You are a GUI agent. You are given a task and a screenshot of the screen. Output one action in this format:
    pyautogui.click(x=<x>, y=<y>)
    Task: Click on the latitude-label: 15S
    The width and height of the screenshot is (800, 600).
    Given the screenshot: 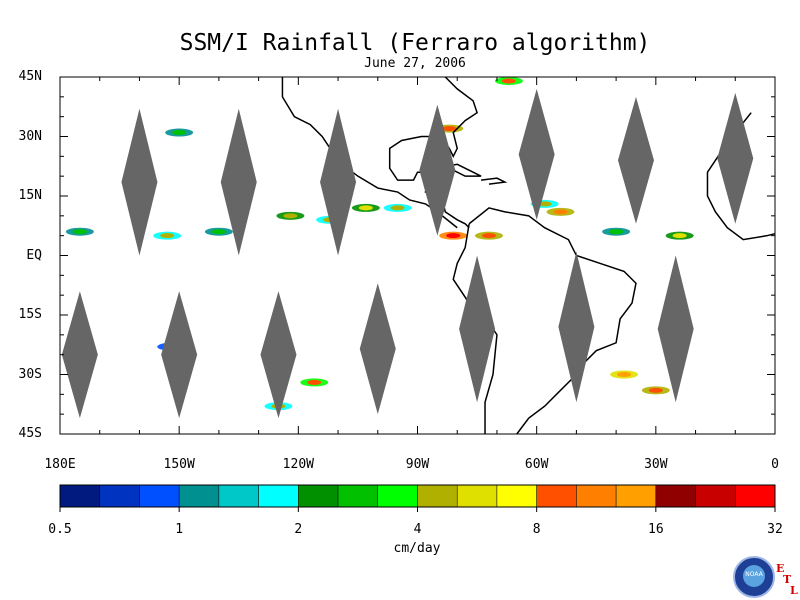 What is the action you would take?
    pyautogui.click(x=30, y=314)
    